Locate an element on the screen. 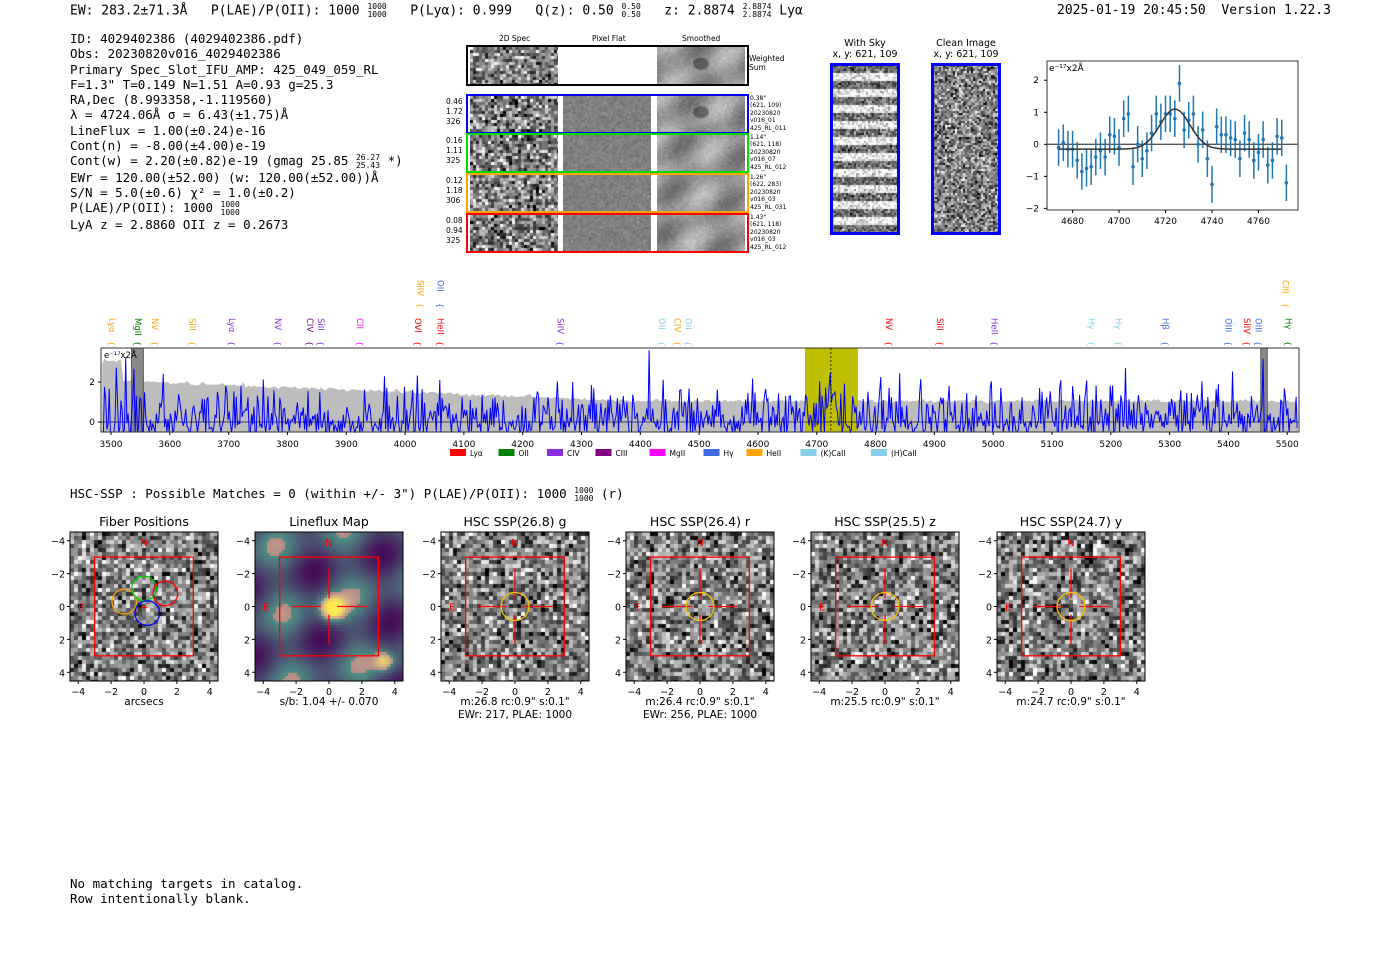  x-tick-label: 4720 is located at coordinates (1165, 222).